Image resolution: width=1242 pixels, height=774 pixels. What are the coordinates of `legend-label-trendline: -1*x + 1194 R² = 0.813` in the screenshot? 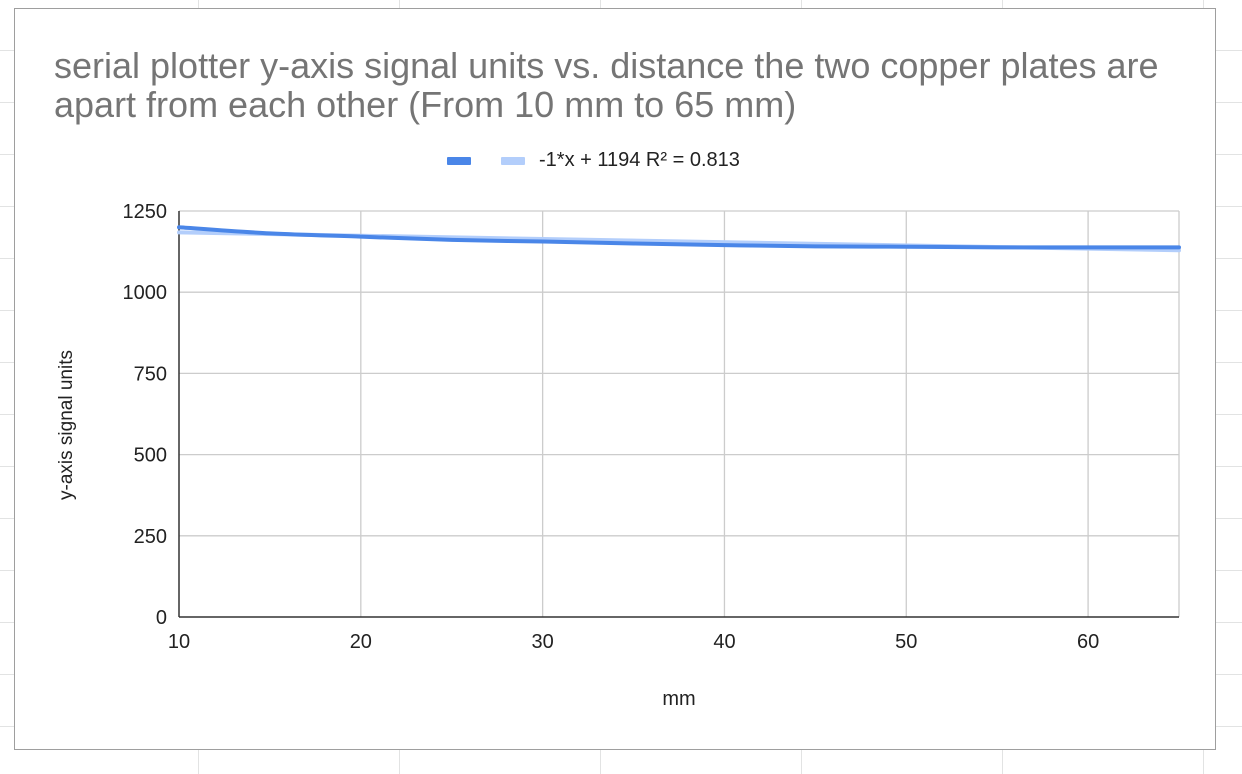 It's located at (639, 160).